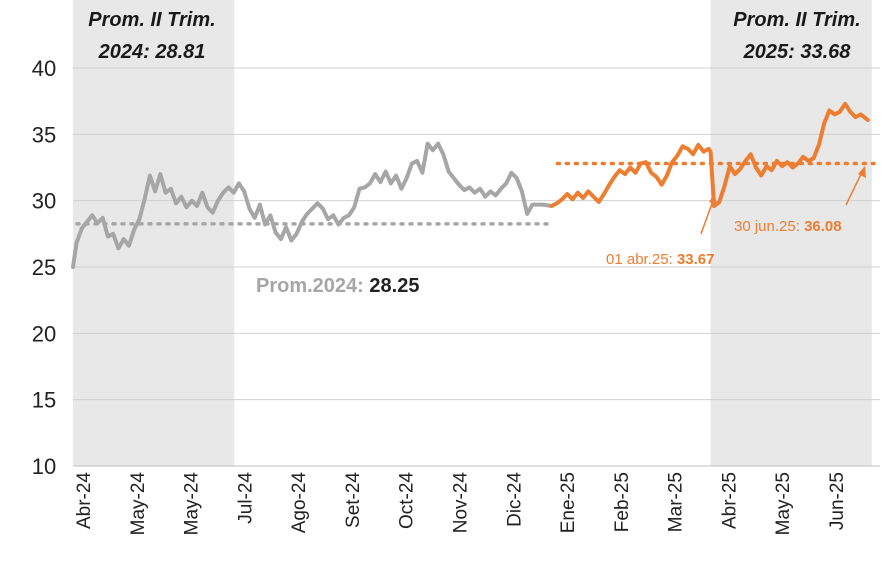 The height and width of the screenshot is (584, 893). Describe the element at coordinates (783, 503) in the screenshot. I see `x-tick-14: May-25` at that location.